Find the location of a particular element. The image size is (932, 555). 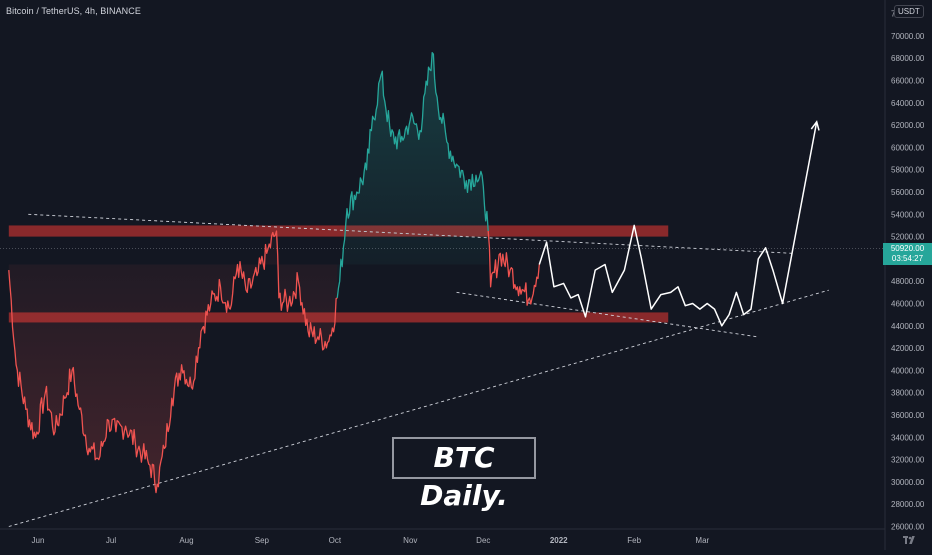

x-tick-label: Nov is located at coordinates (410, 540).